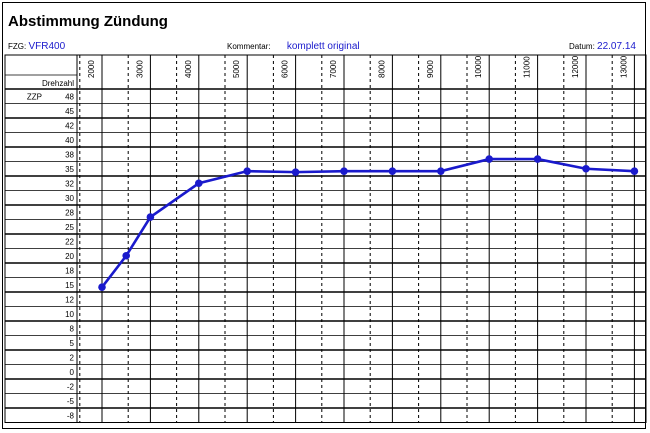 This screenshot has width=650, height=433. Describe the element at coordinates (478, 66) in the screenshot. I see `x-tick-label: 10000` at that location.